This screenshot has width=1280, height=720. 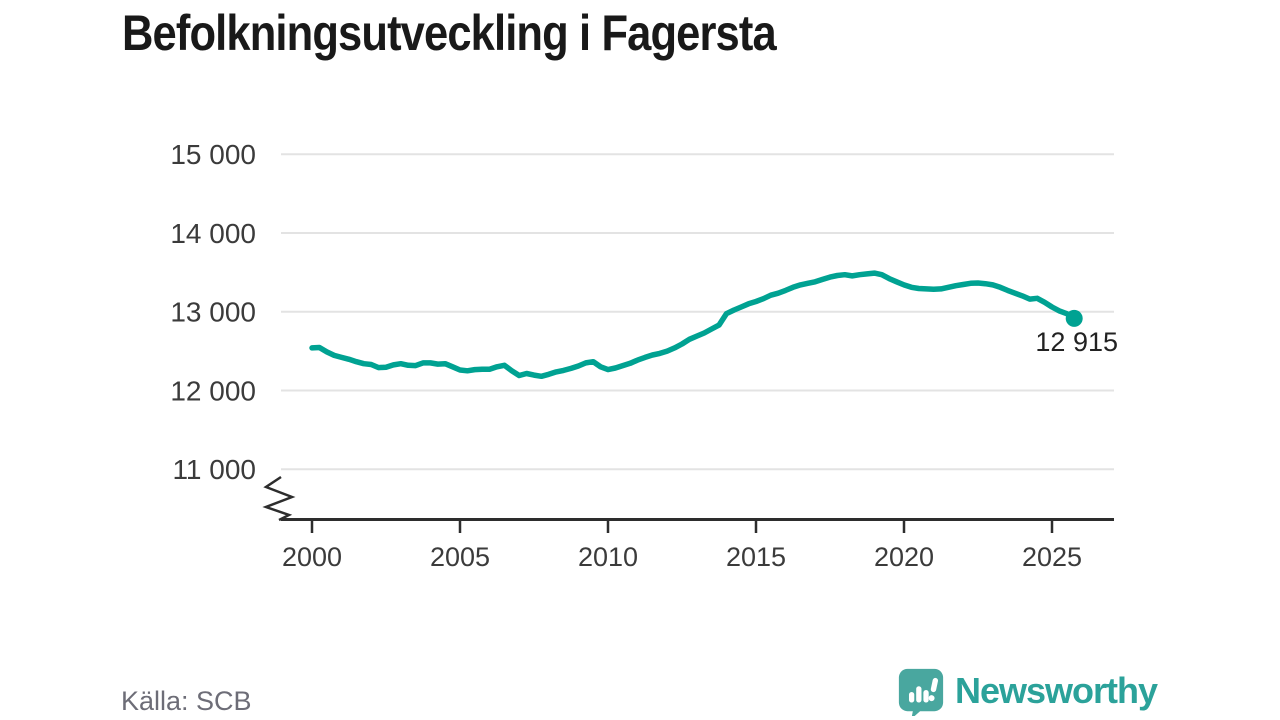 I want to click on x-tick-label: 2020, so click(x=904, y=557).